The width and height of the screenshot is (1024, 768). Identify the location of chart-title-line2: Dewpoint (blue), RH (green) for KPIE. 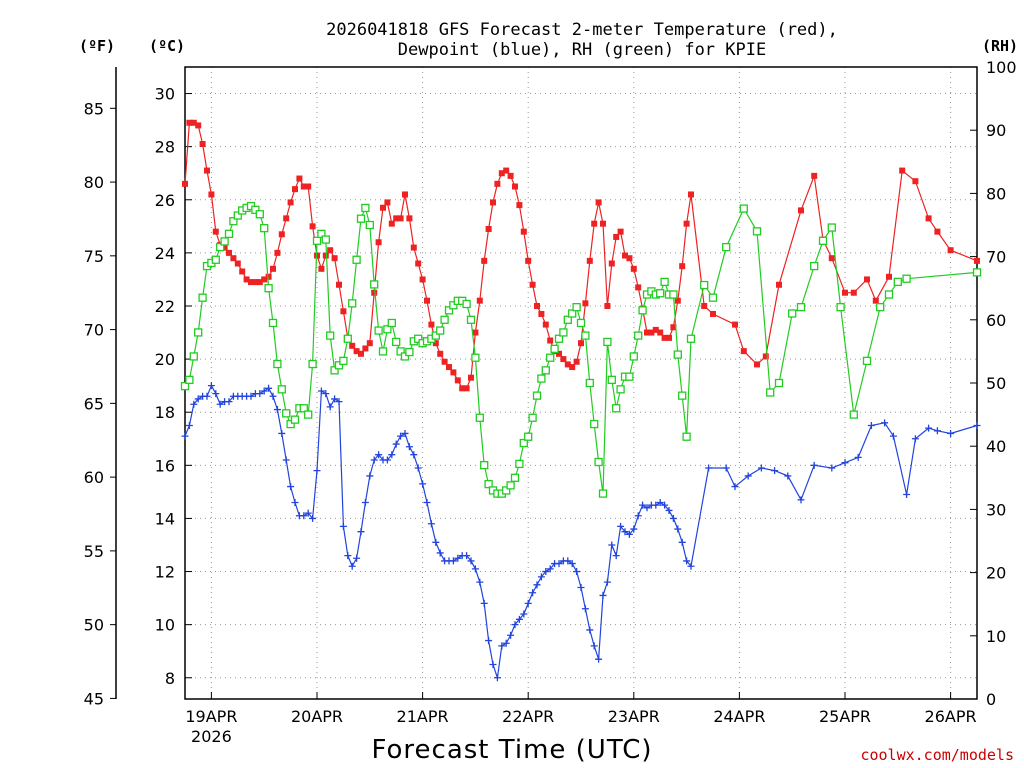
(582, 50).